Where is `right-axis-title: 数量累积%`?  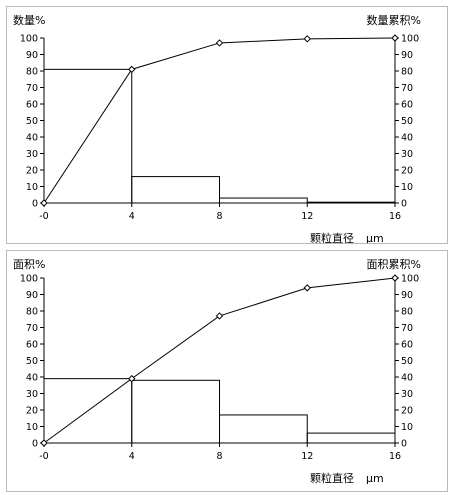
right-axis-title: 数量累积% is located at coordinates (394, 20).